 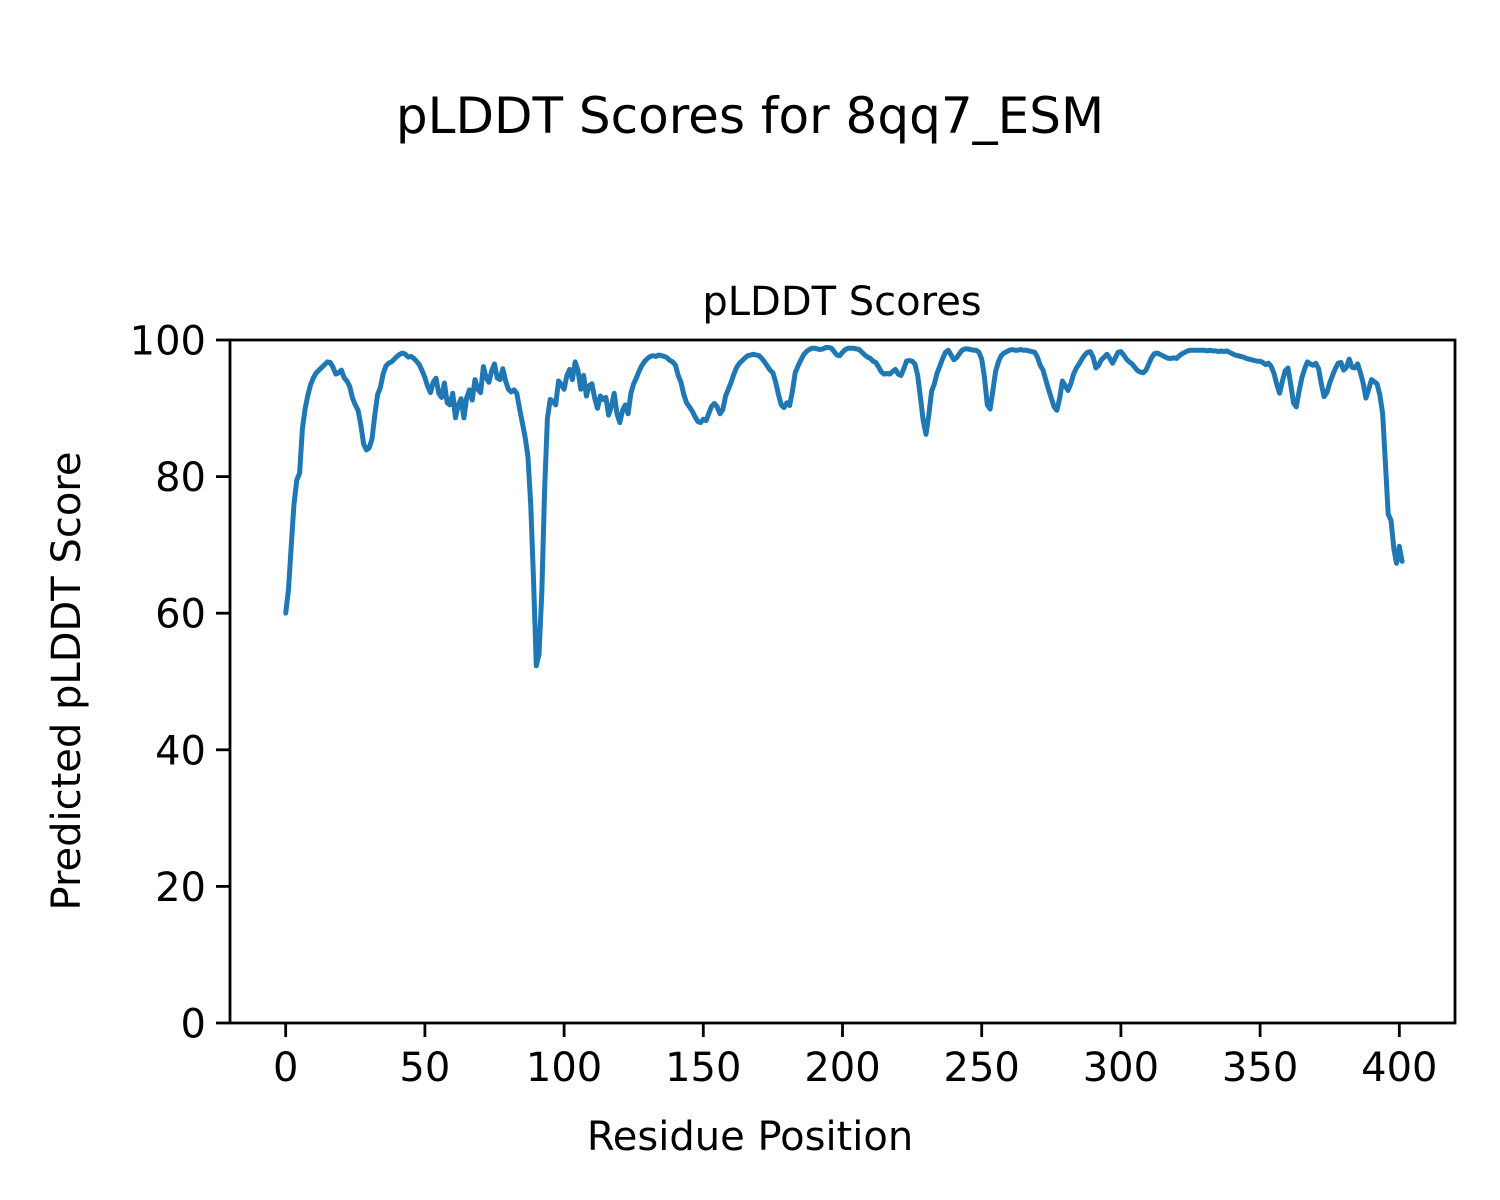 What do you see at coordinates (424, 1068) in the screenshot?
I see `x-tick-label: 50` at bounding box center [424, 1068].